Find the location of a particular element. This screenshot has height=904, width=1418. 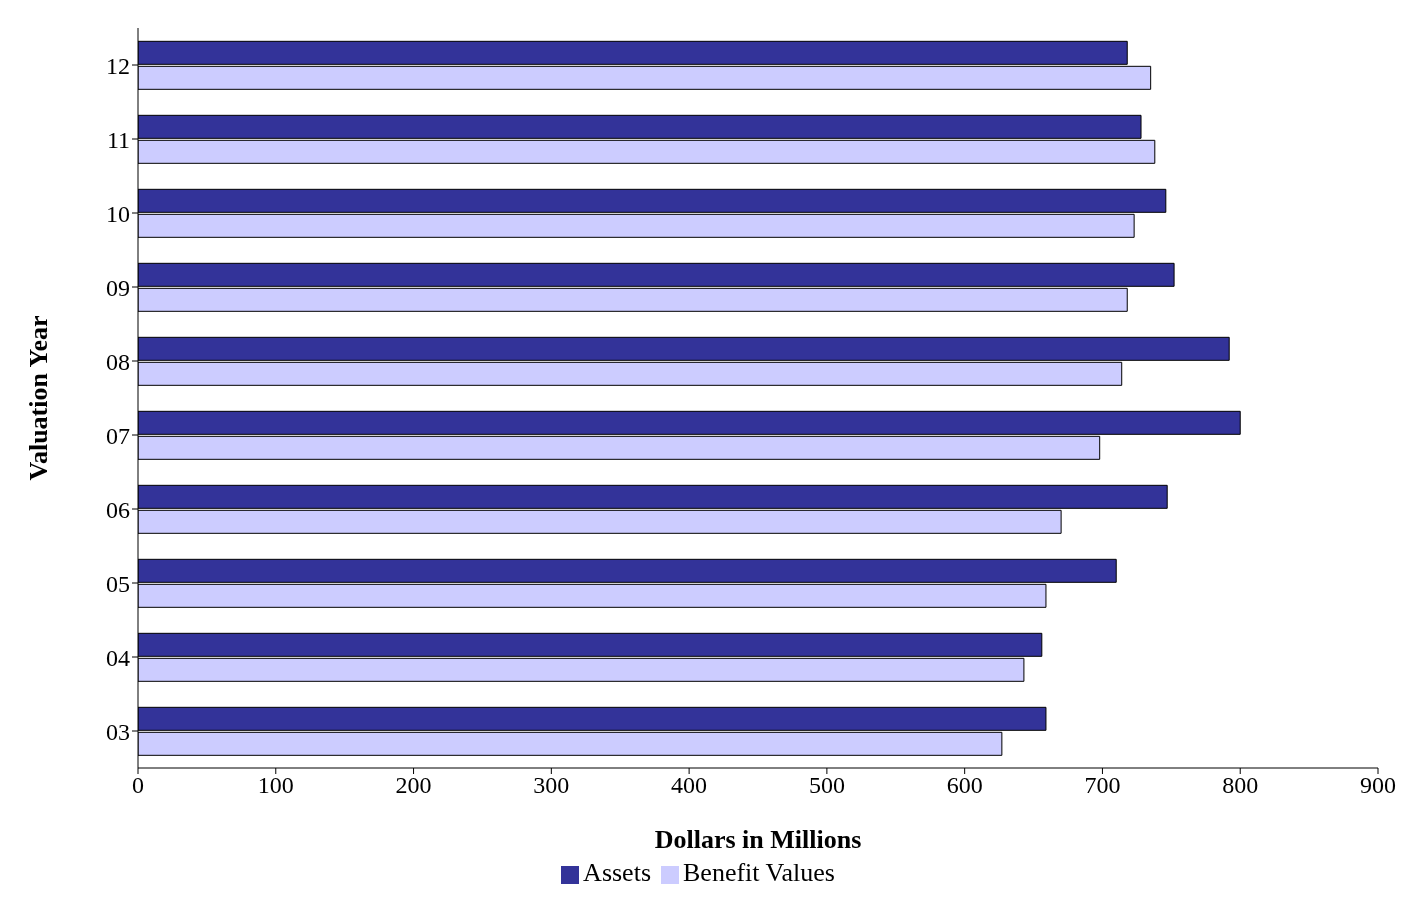

x-tick-label: 900 is located at coordinates (1378, 785).